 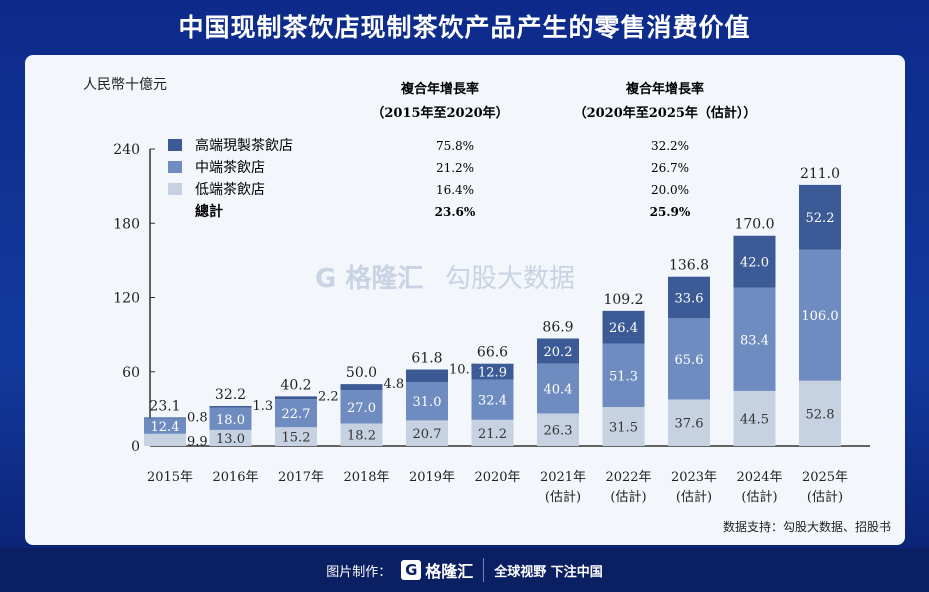 What do you see at coordinates (437, 570) in the screenshot?
I see `logo: G 格隆汇` at bounding box center [437, 570].